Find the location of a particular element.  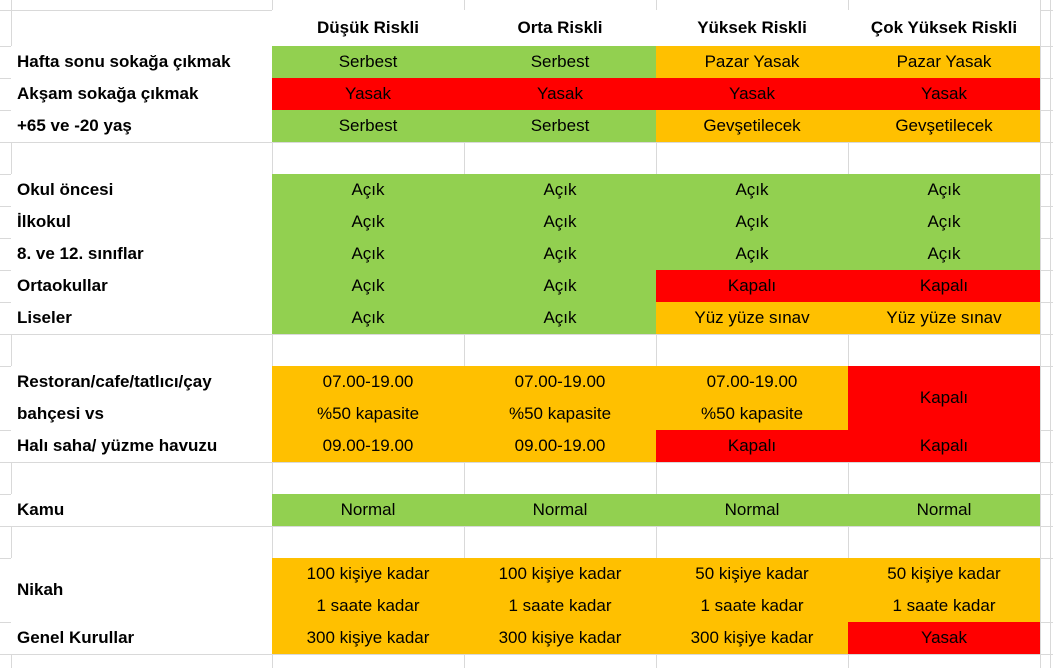

cell-liseler-orta: Açık is located at coordinates (560, 318).